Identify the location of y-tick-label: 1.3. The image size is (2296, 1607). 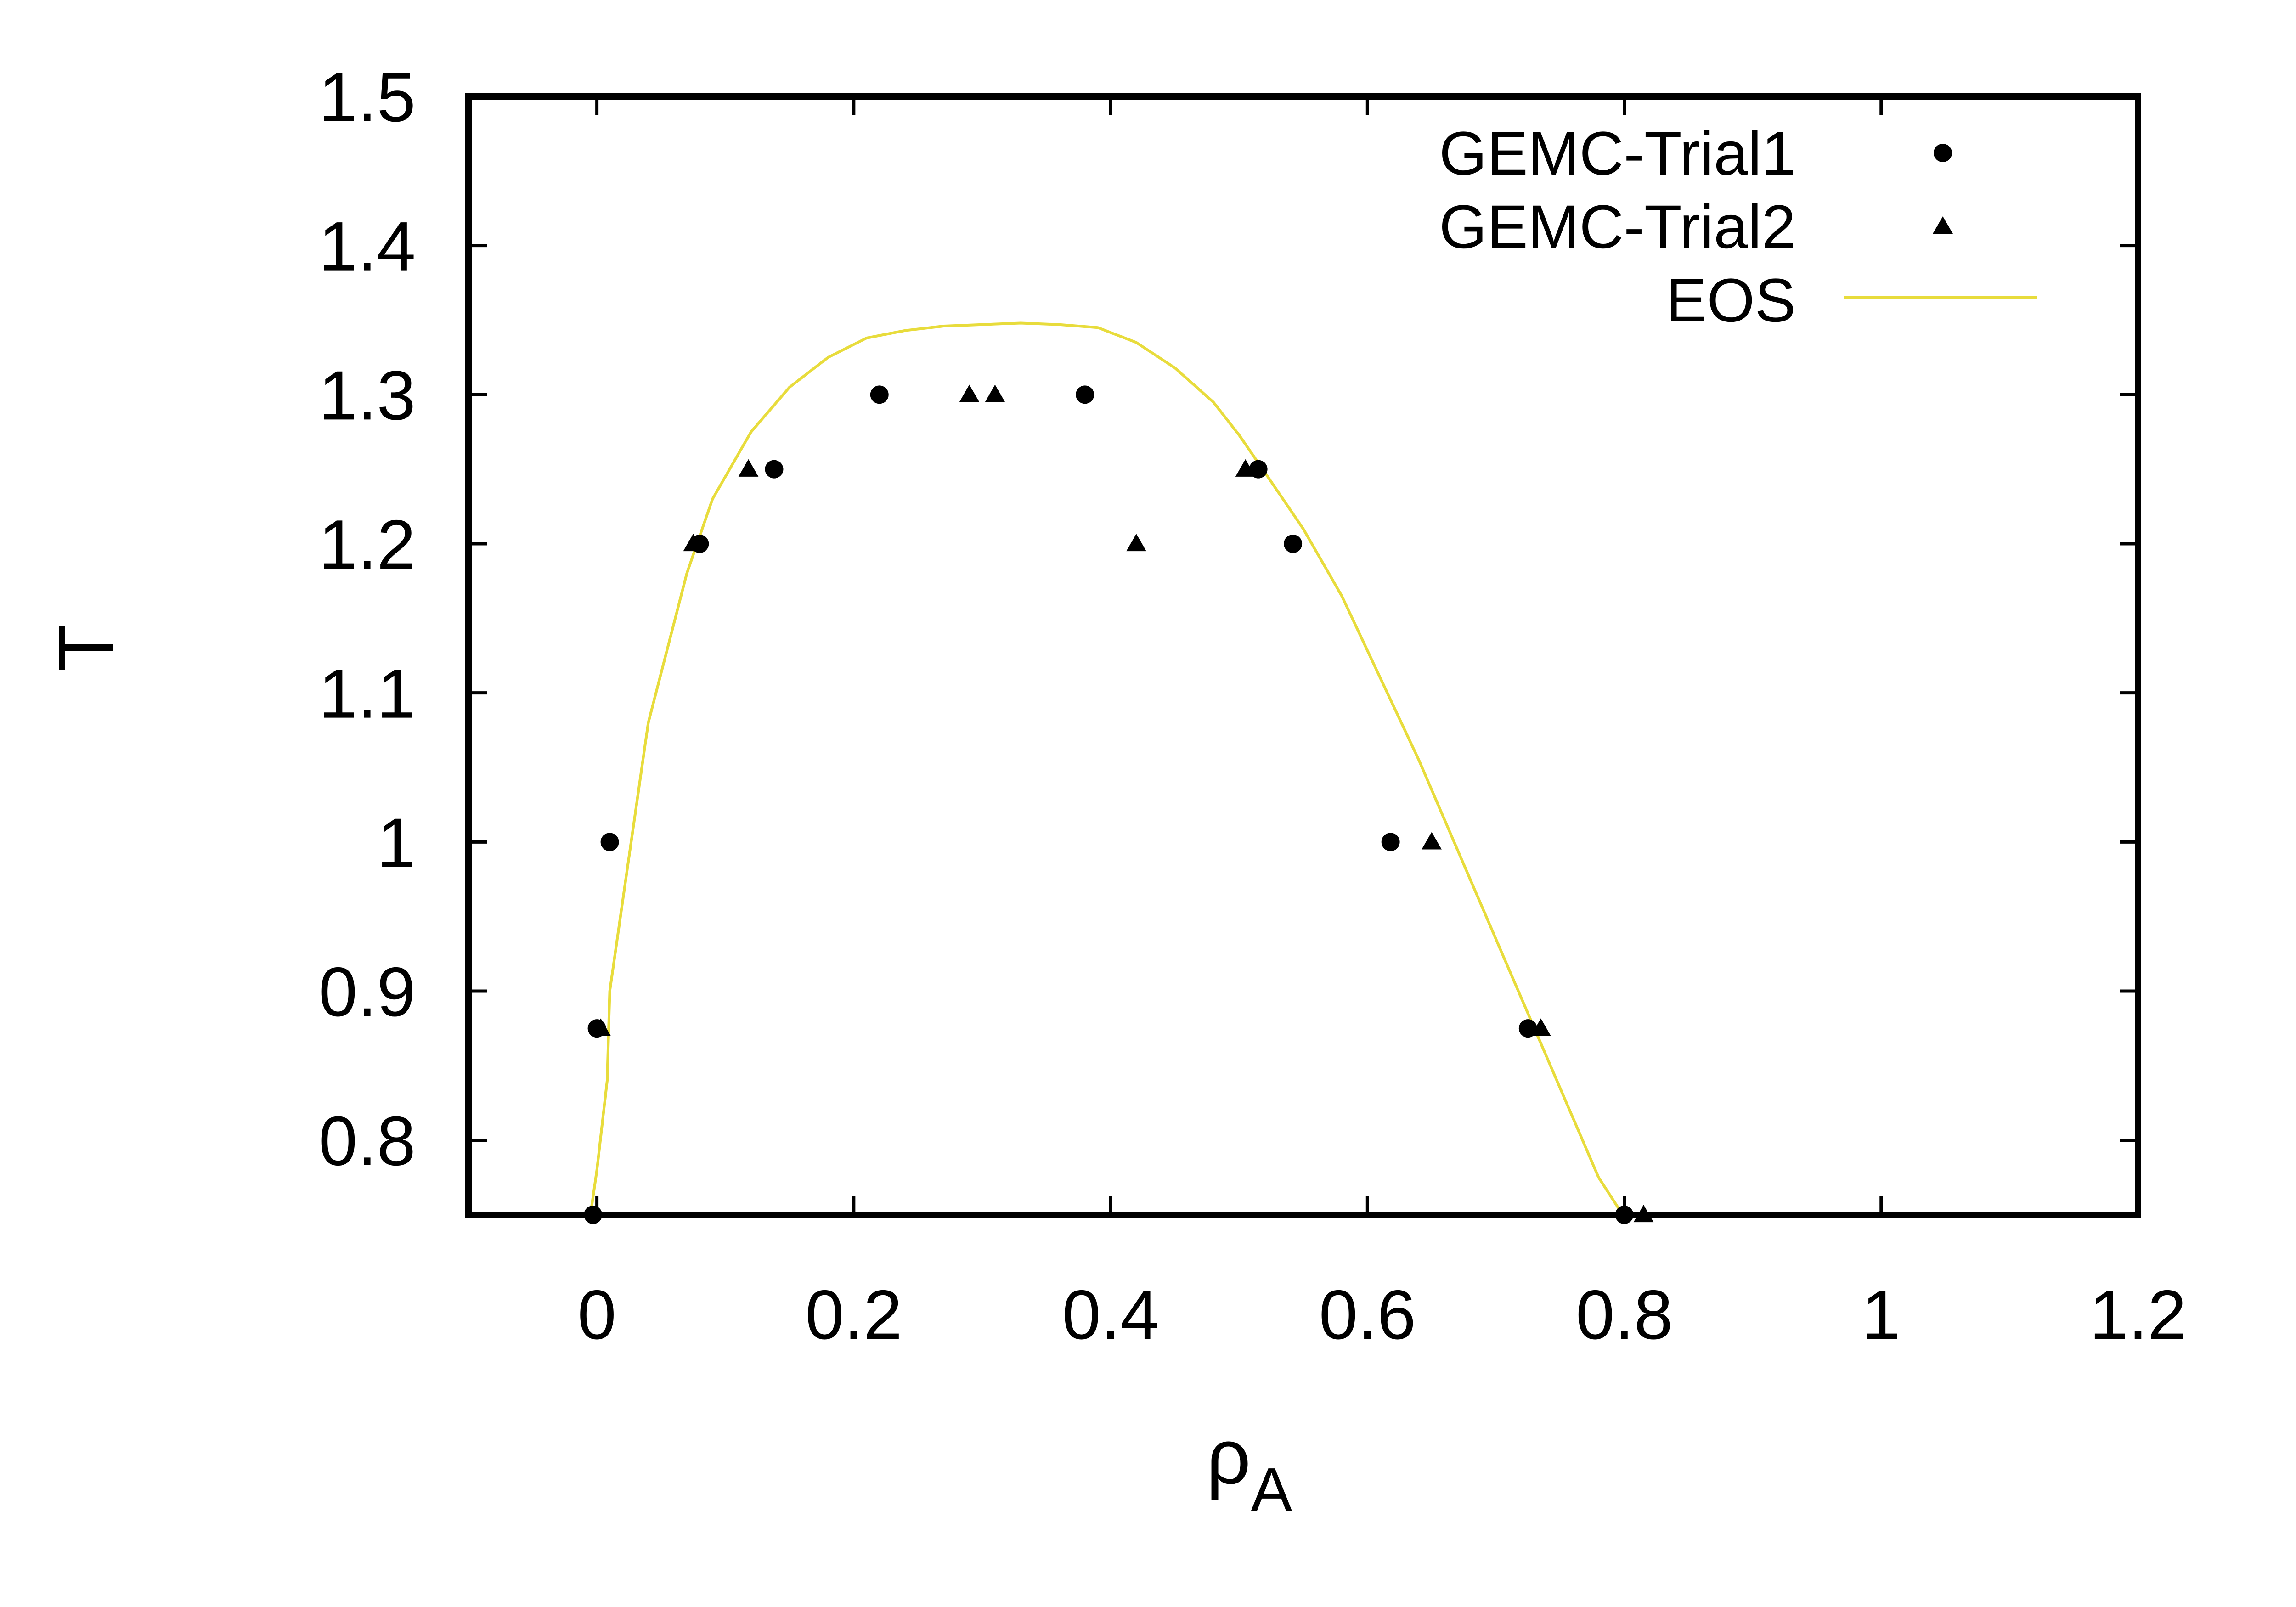
(367, 395).